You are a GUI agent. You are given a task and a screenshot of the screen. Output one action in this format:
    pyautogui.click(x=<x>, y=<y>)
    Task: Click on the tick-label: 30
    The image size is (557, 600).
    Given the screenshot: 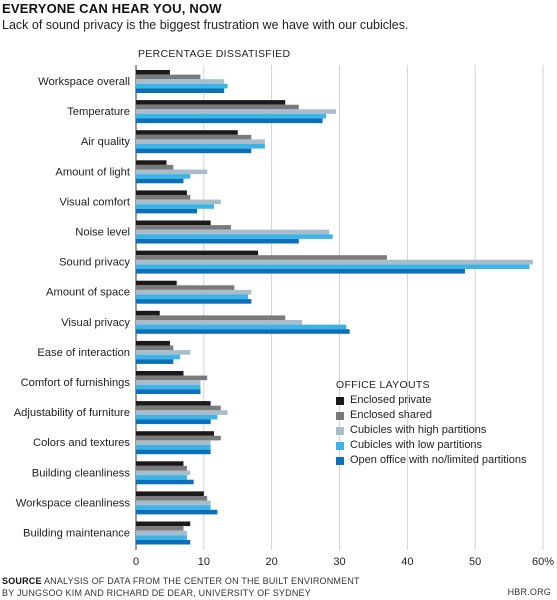 What is the action you would take?
    pyautogui.click(x=339, y=562)
    